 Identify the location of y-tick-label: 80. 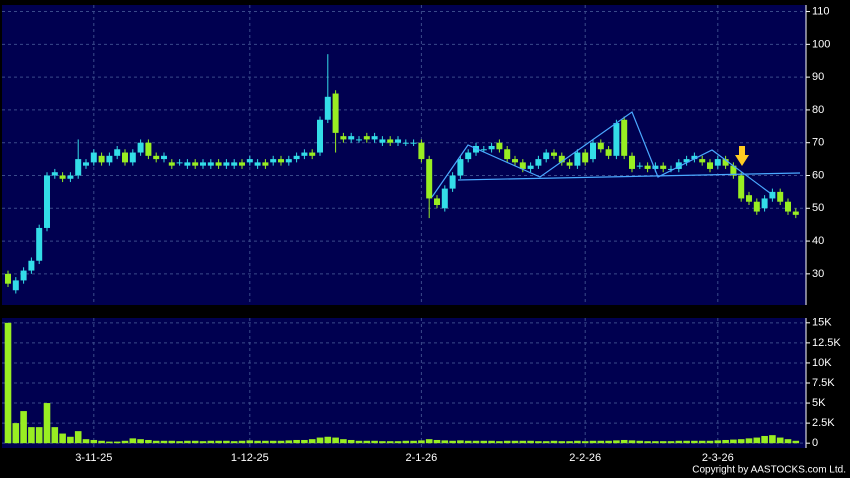
(818, 110).